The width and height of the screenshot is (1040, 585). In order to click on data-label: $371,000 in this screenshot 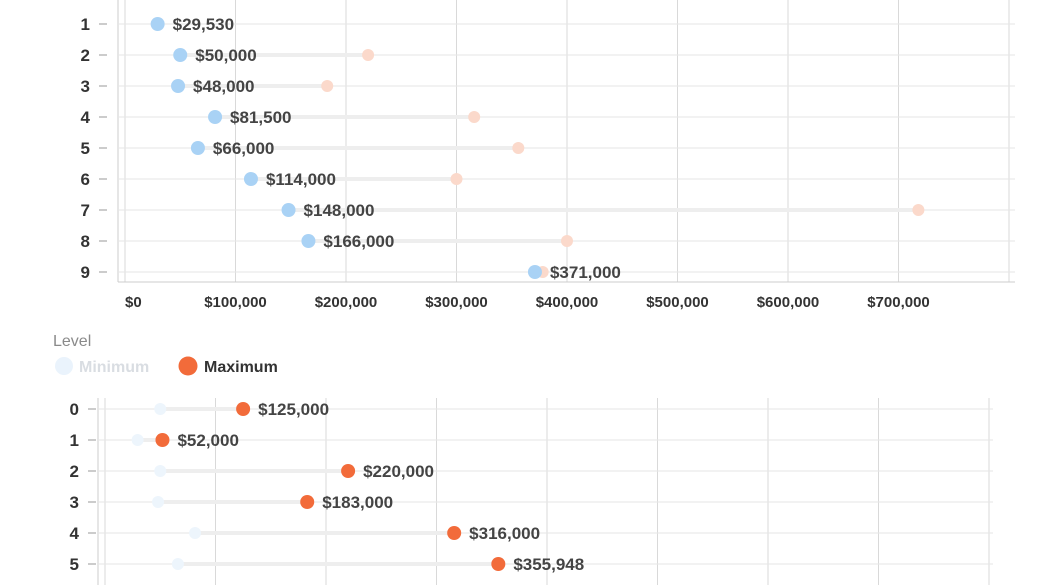, I will do `click(585, 272)`.